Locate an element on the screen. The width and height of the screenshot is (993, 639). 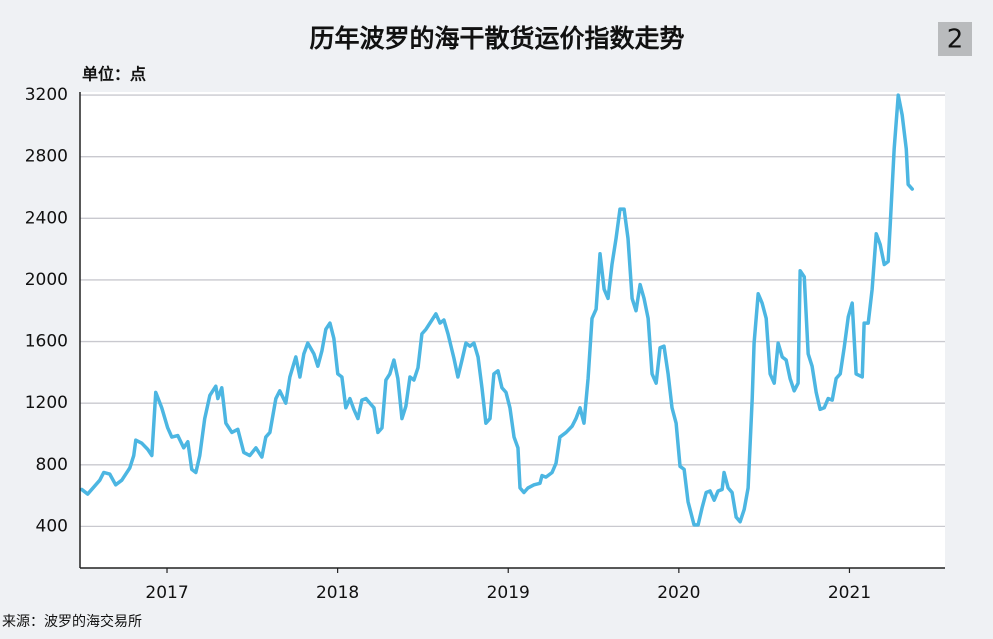
y-tick-label: 400 is located at coordinates (52, 526).